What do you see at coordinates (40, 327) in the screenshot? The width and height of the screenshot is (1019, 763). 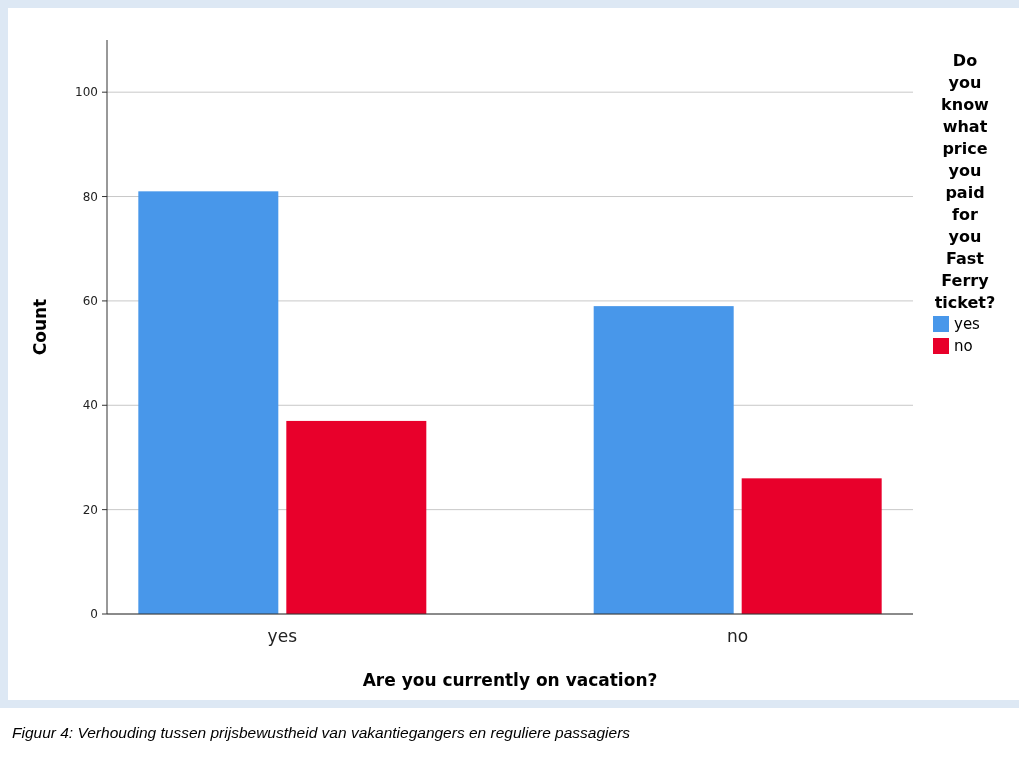 I see `y-axis-title: Count` at bounding box center [40, 327].